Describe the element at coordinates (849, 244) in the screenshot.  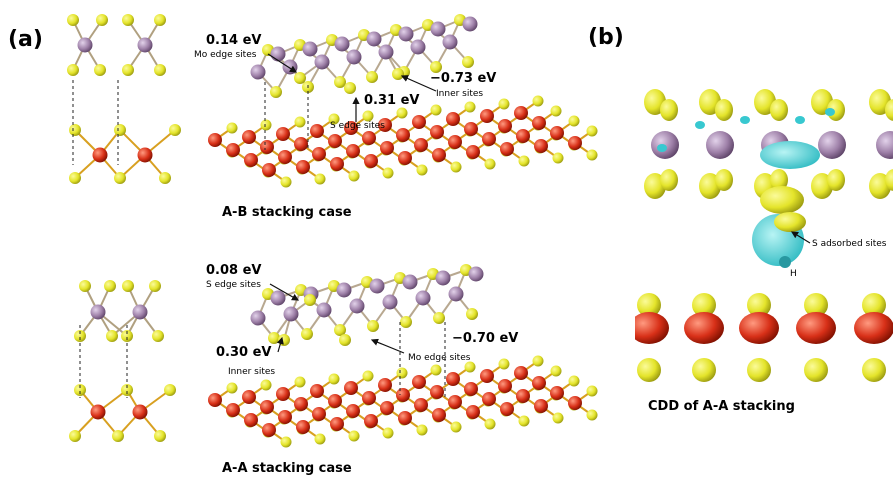
I see `site-label: S adsorbed sites` at that location.